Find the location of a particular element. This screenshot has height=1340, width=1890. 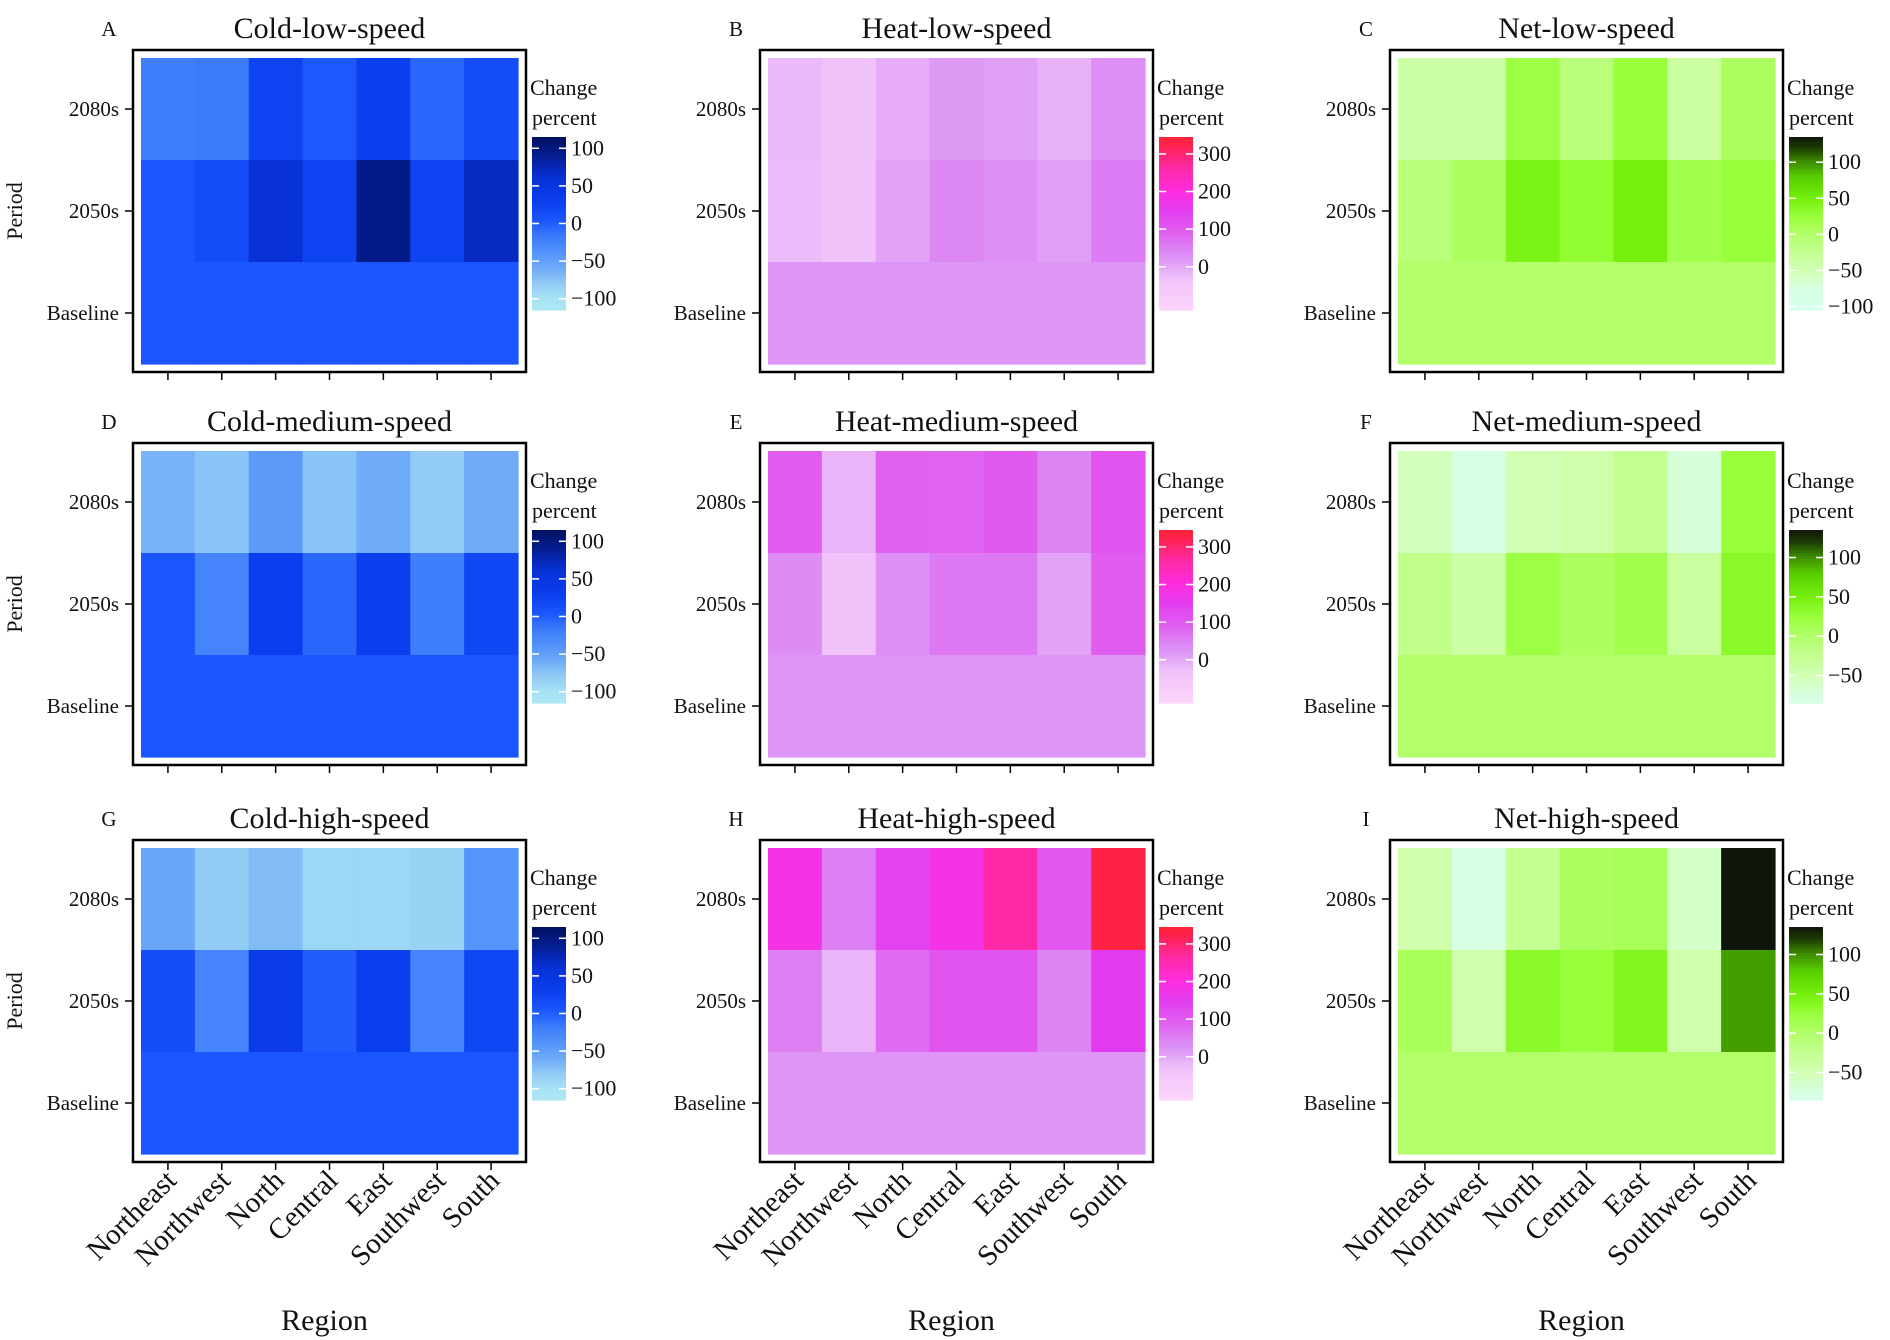

legend-tick-label: 300 is located at coordinates (1214, 153).